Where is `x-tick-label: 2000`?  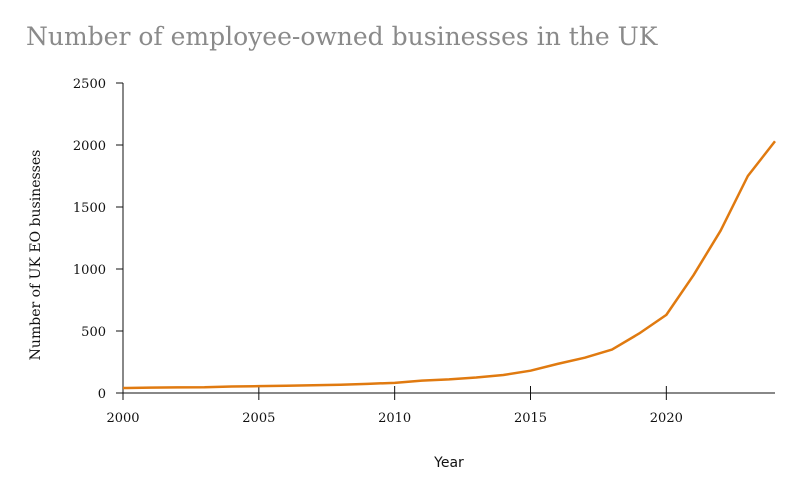 x-tick-label: 2000 is located at coordinates (122, 418).